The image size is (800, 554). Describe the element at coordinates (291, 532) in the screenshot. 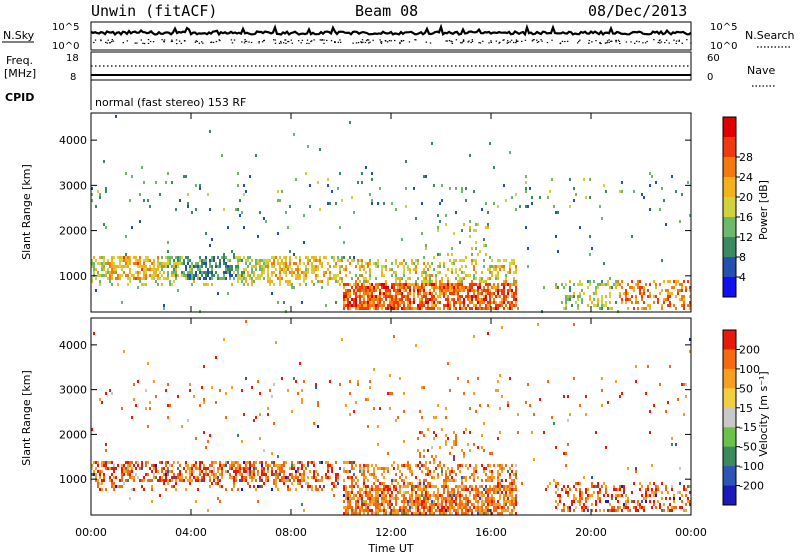

I see `x-tick-label: 08:00` at that location.